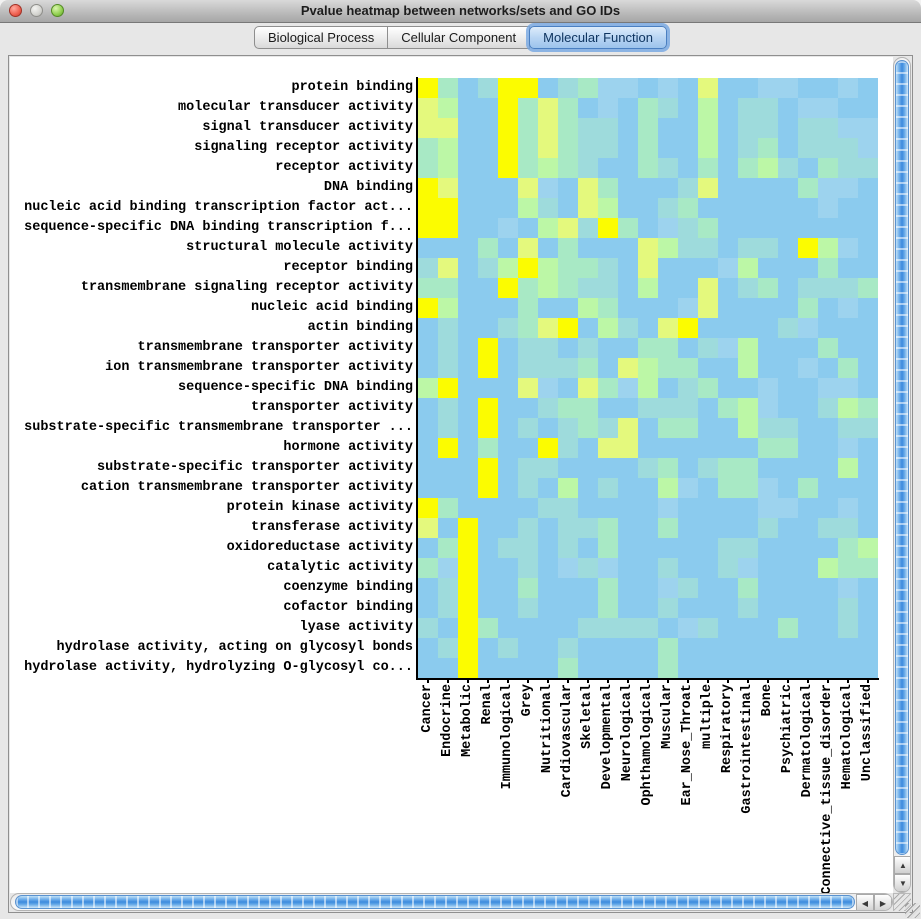 Image resolution: width=921 pixels, height=919 pixels. I want to click on scroll-down-button: ▼, so click(902, 883).